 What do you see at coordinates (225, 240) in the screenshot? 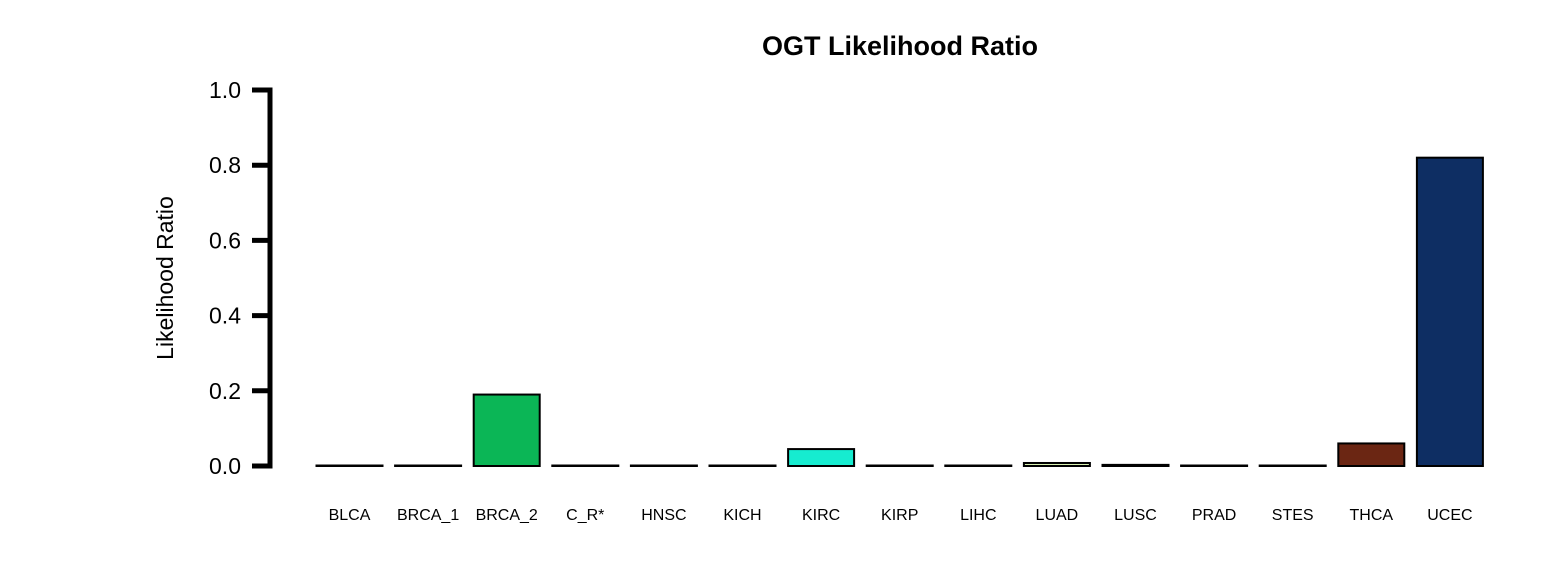
I see `y-tick-label: 0.6` at bounding box center [225, 240].